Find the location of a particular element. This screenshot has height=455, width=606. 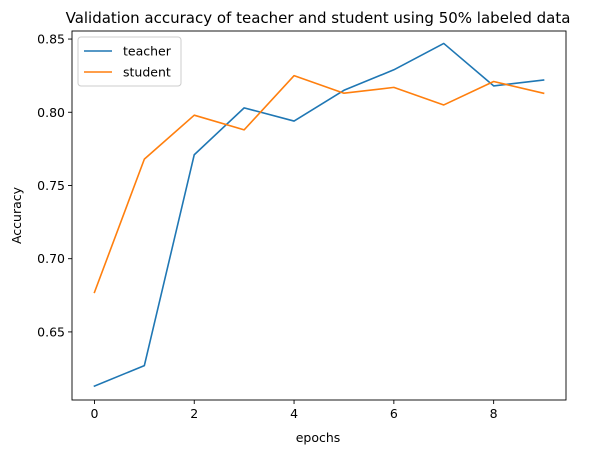

legend-items: teacher student is located at coordinates (128, 62).